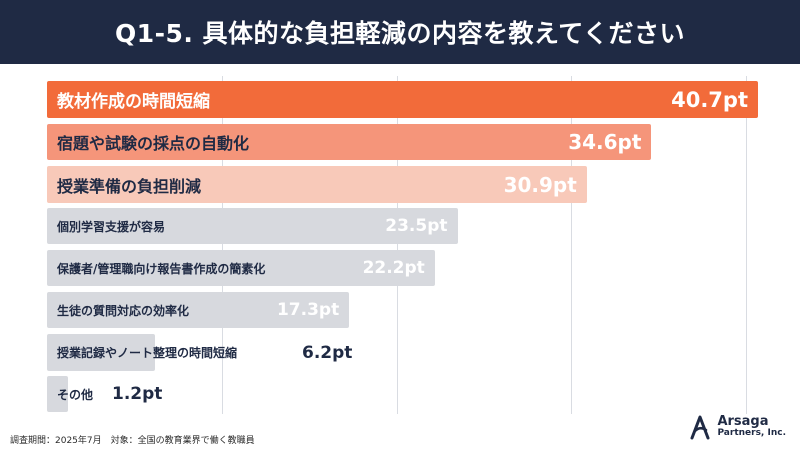 This screenshot has width=800, height=450. I want to click on category-label: 保護者/管理職向け報告書作成の簡素化, so click(161, 268).